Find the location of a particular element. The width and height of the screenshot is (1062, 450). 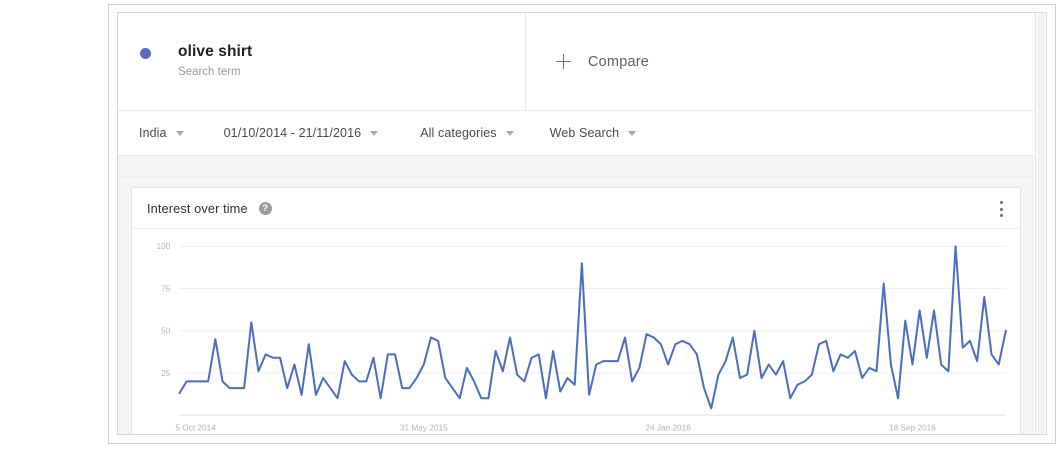

filter-geo: India is located at coordinates (161, 133).